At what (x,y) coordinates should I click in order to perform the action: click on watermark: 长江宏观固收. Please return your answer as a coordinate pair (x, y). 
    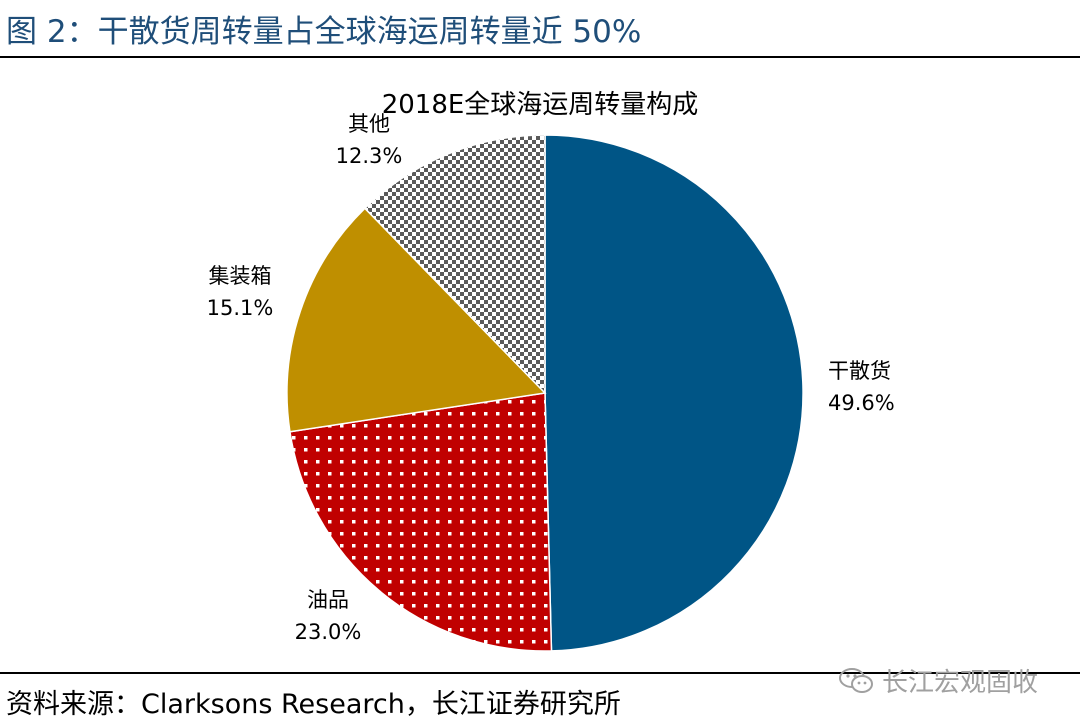
    Looking at the image, I should click on (938, 680).